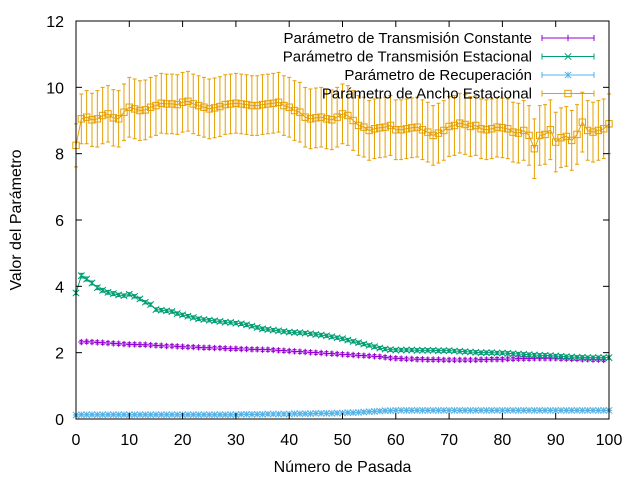 This screenshot has width=640, height=480. Describe the element at coordinates (59, 420) in the screenshot. I see `y-tick-label: 0` at that location.